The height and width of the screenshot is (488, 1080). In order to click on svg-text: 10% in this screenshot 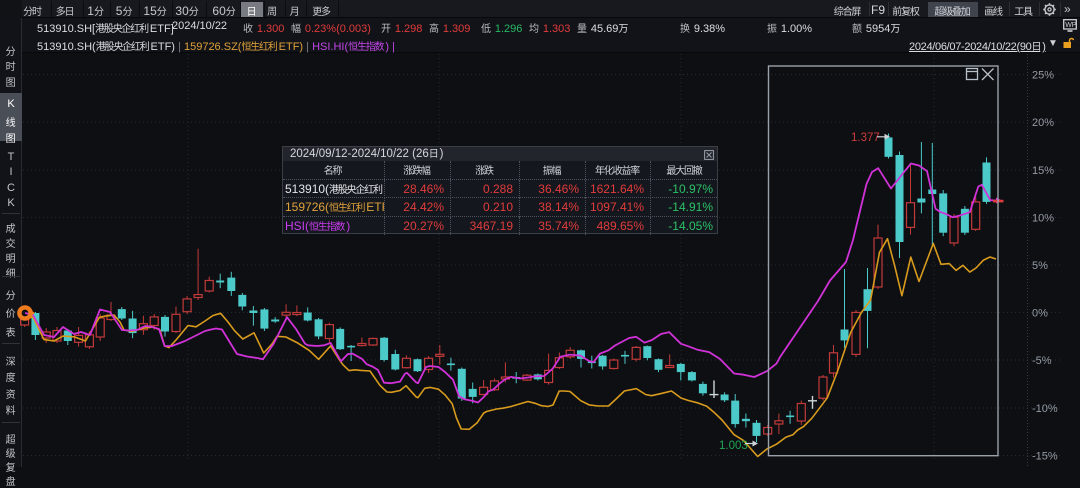, I will do `click(1043, 218)`.